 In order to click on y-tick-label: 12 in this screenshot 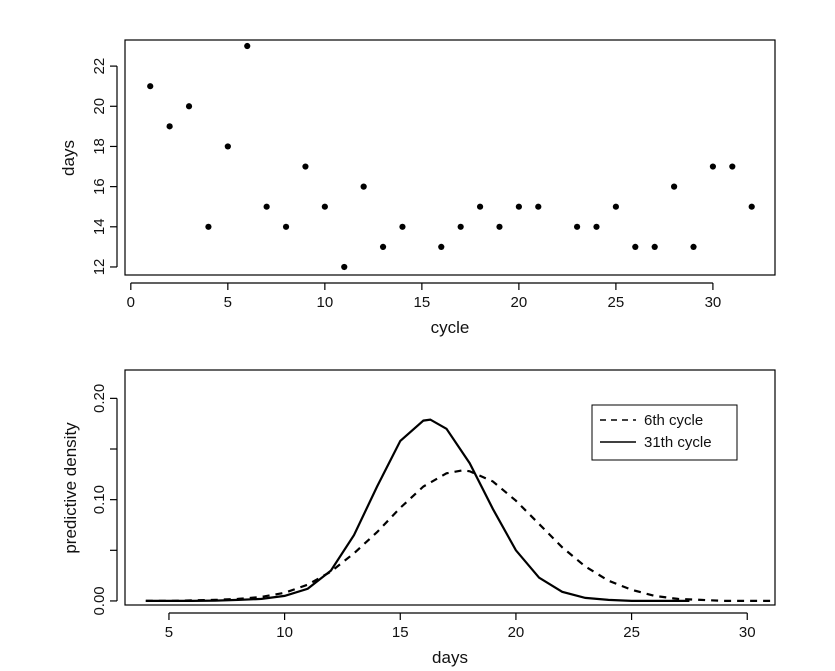, I will do `click(99, 267)`.